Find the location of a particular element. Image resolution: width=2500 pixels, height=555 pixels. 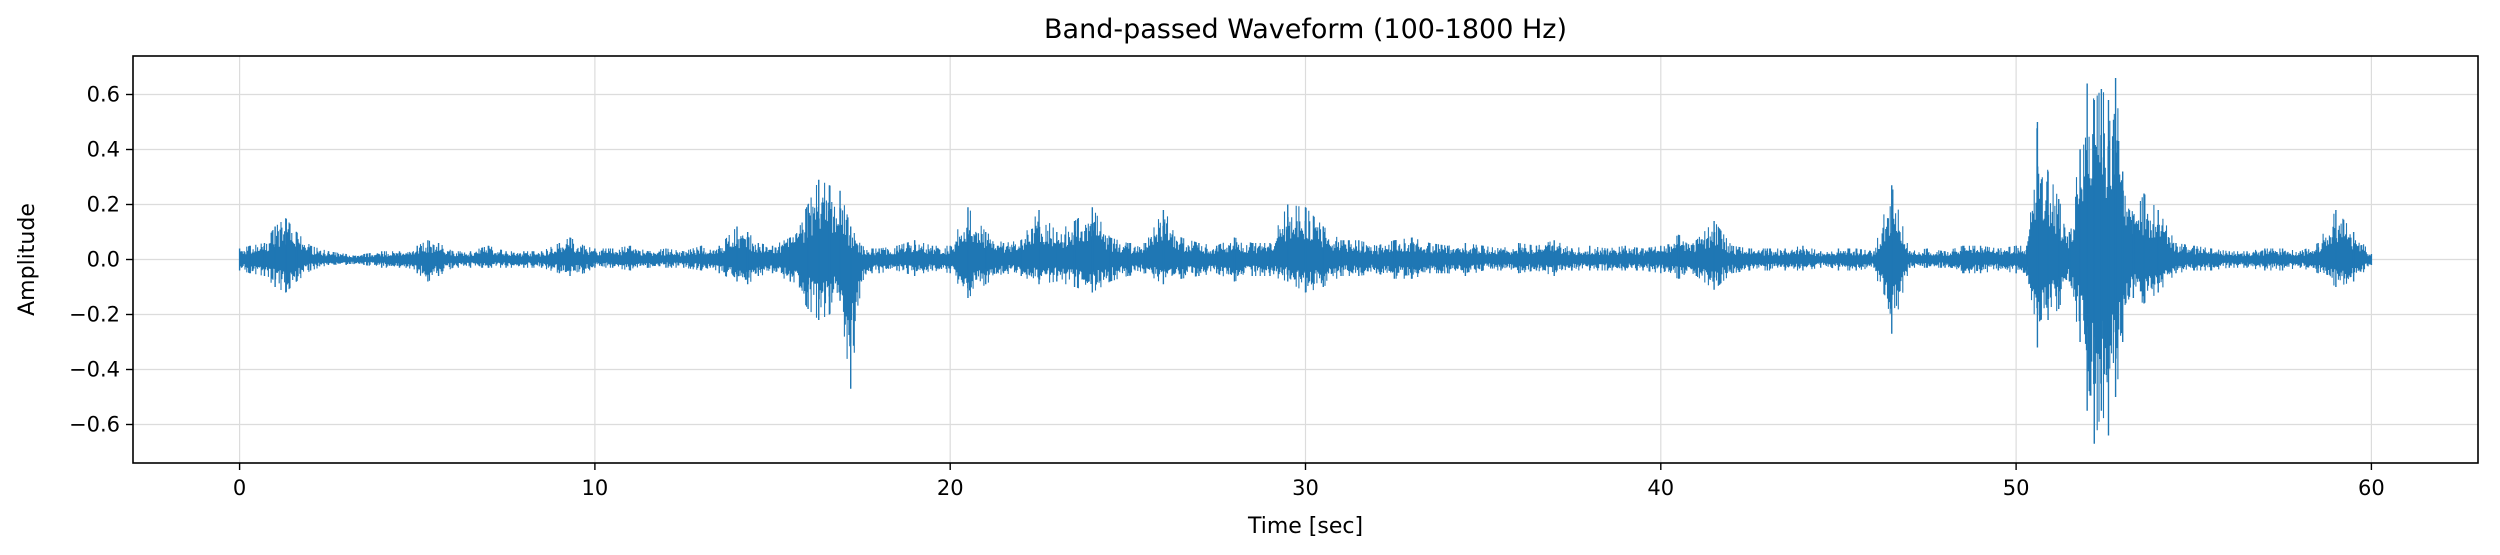

x-tick-label: 30 is located at coordinates (1305, 488).